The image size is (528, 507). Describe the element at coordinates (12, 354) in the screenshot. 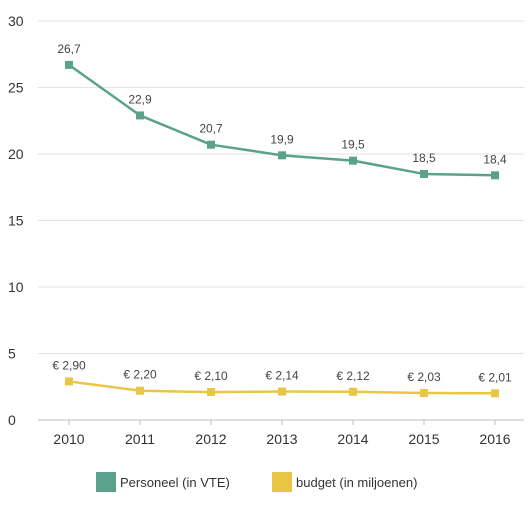

I see `y-tick-label: 5` at that location.